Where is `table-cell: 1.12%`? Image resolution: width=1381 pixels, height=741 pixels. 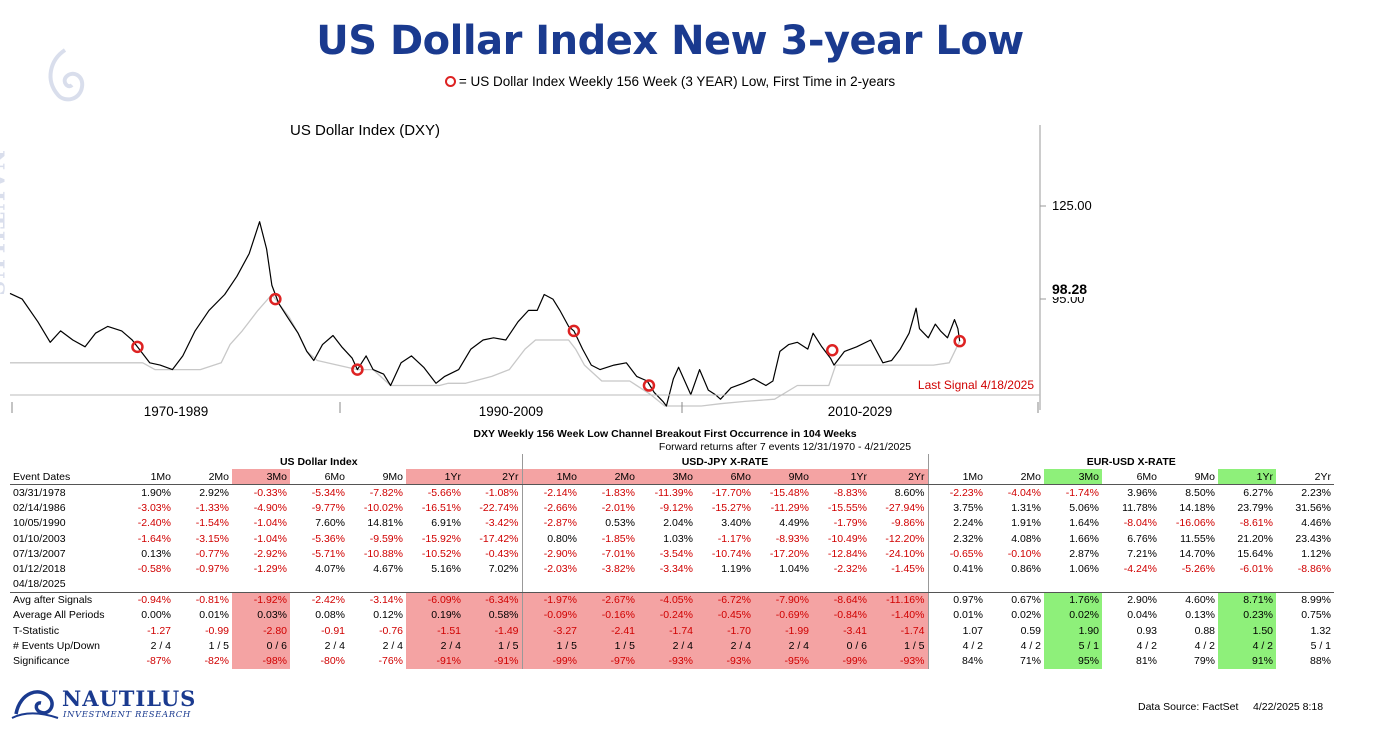
table-cell: 1.12% is located at coordinates (1316, 553).